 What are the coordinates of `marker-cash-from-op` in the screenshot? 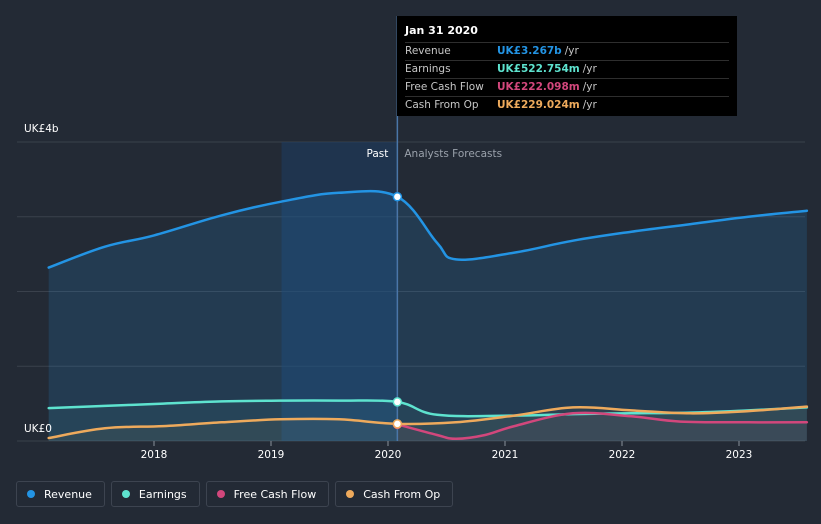 It's located at (397, 424).